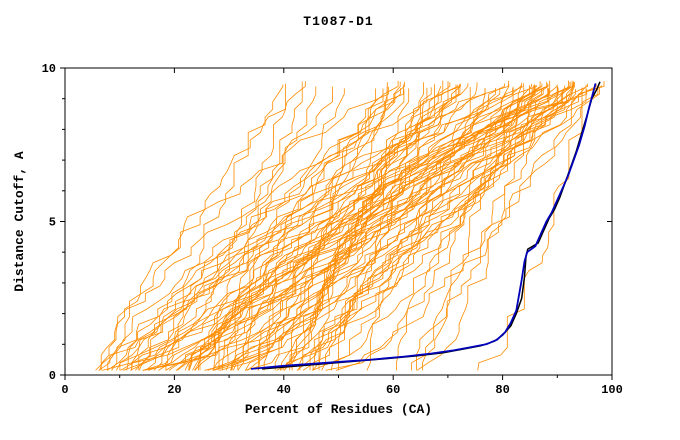 The width and height of the screenshot is (680, 440). Describe the element at coordinates (52, 376) in the screenshot. I see `y-tick-label: 0` at that location.